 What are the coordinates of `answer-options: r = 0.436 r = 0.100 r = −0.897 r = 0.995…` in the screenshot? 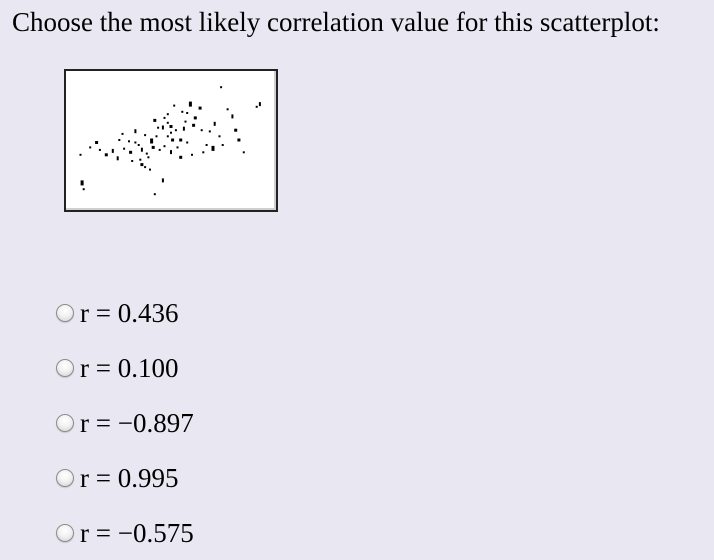 It's located at (125, 422).